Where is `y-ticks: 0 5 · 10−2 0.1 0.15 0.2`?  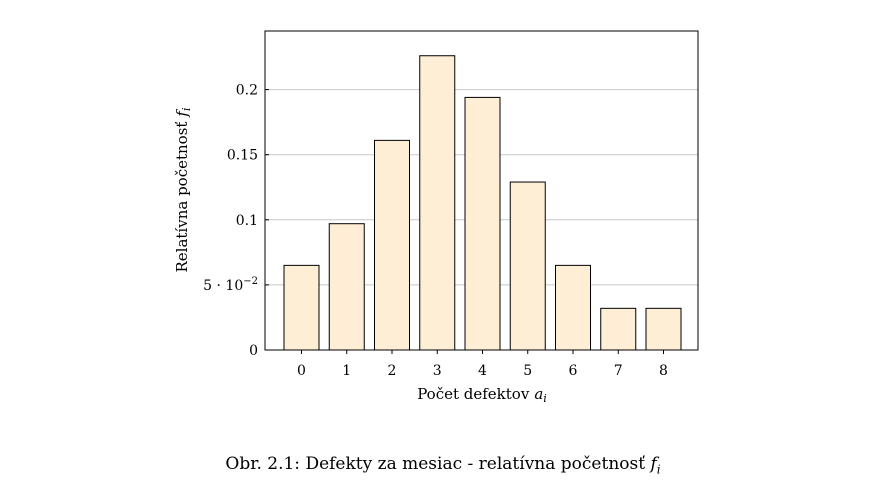 y-ticks: 0 5 · 10−2 0.1 0.15 0.2 is located at coordinates (236, 221).